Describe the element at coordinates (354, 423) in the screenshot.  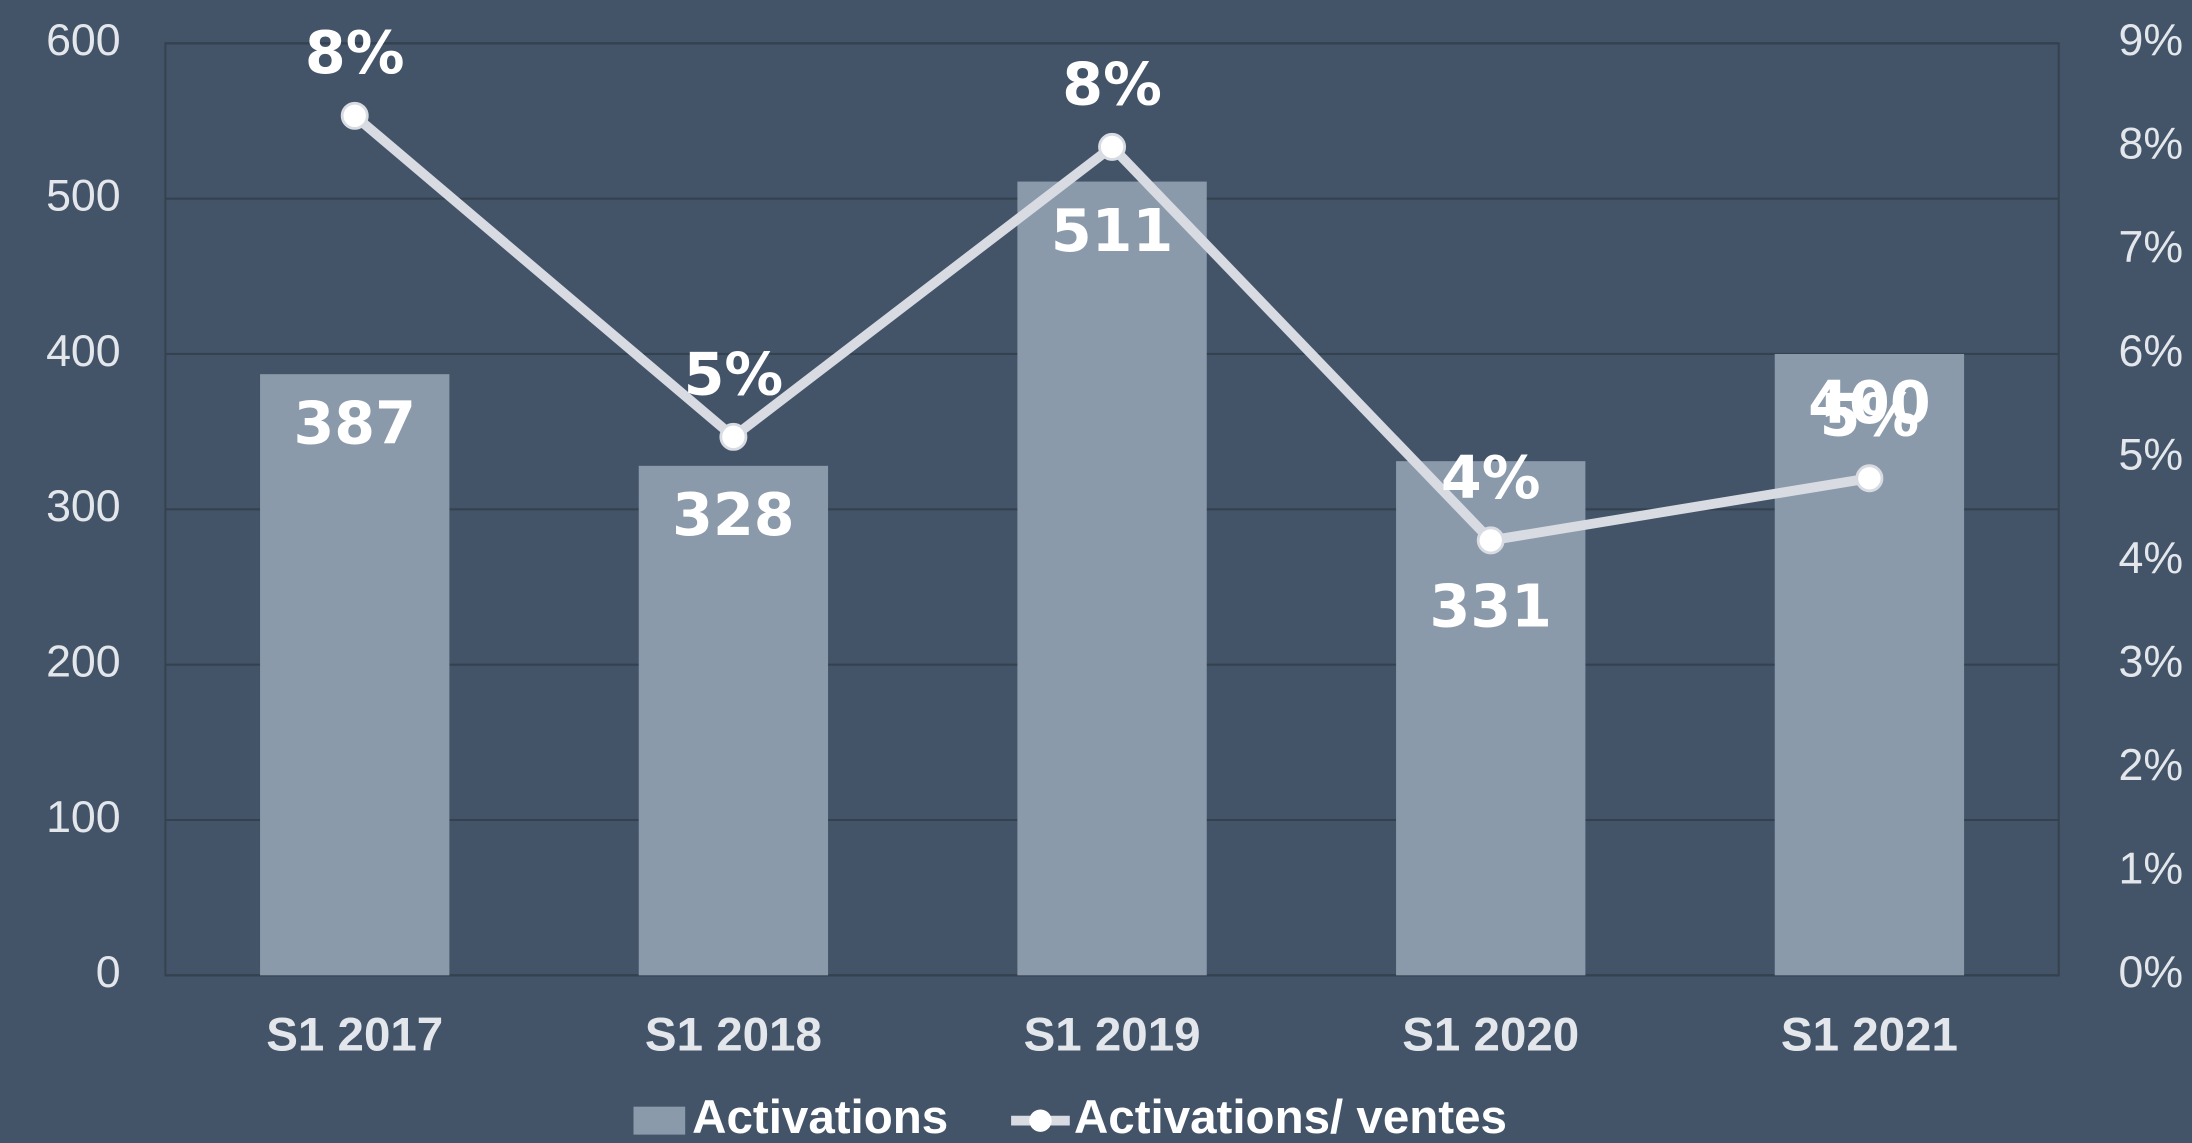
I see `bar-value-label: 387` at that location.